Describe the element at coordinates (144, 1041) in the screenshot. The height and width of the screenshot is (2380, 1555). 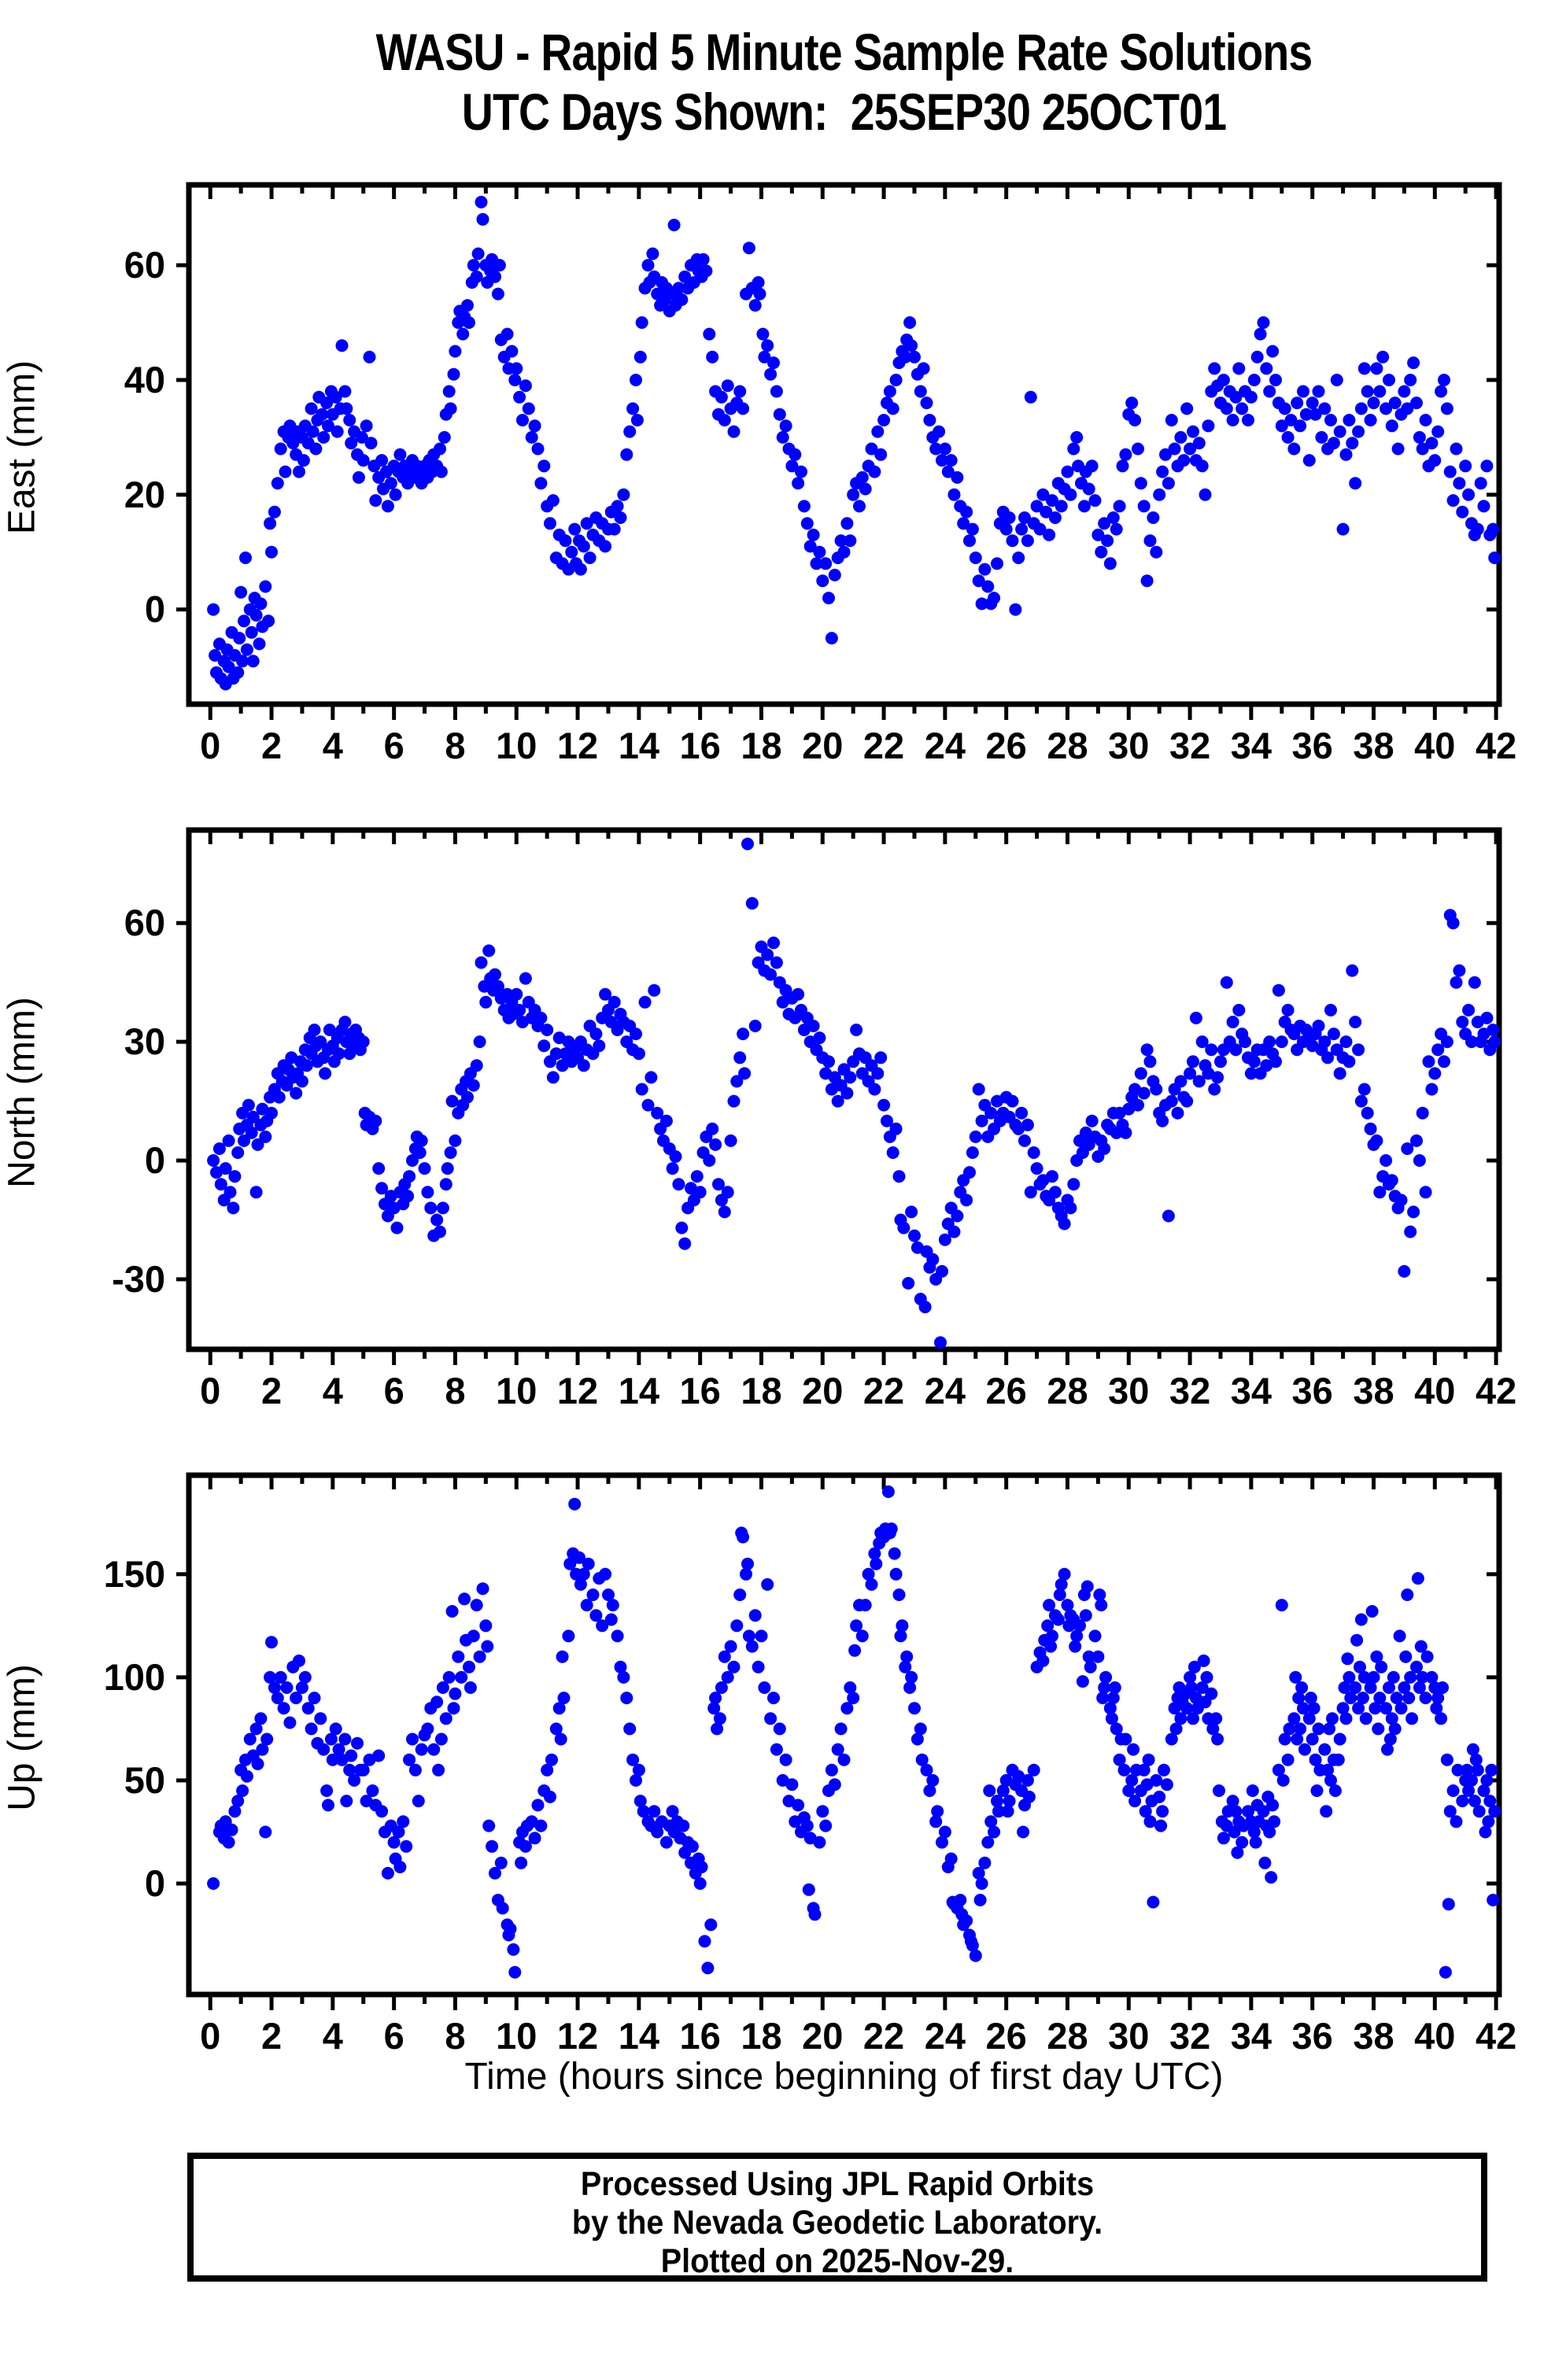
I see `y-tick-label: 30` at that location.